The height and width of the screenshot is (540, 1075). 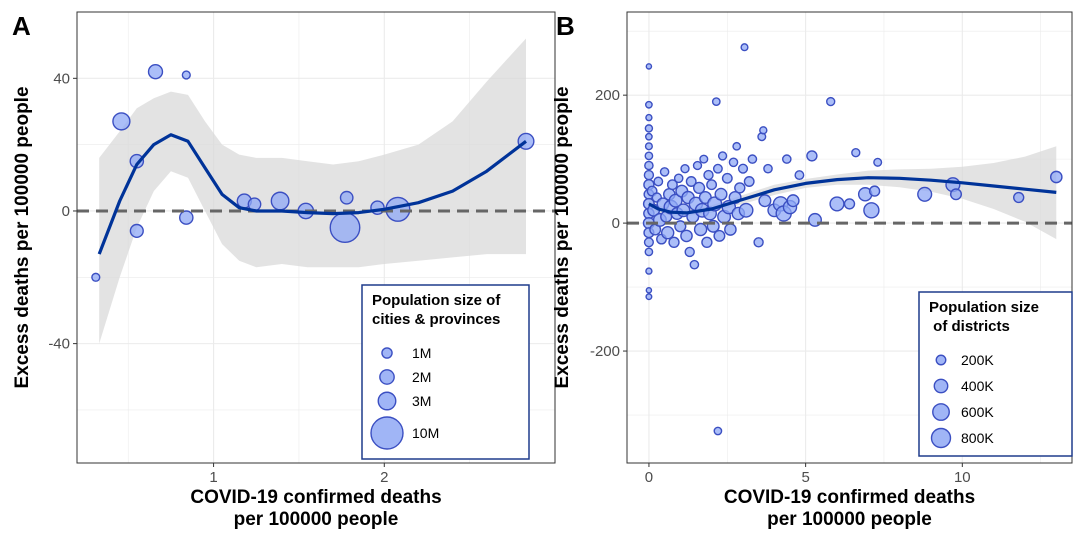 What do you see at coordinates (436, 310) in the screenshot?
I see `legend-title: Population size of cities & provinces` at bounding box center [436, 310].